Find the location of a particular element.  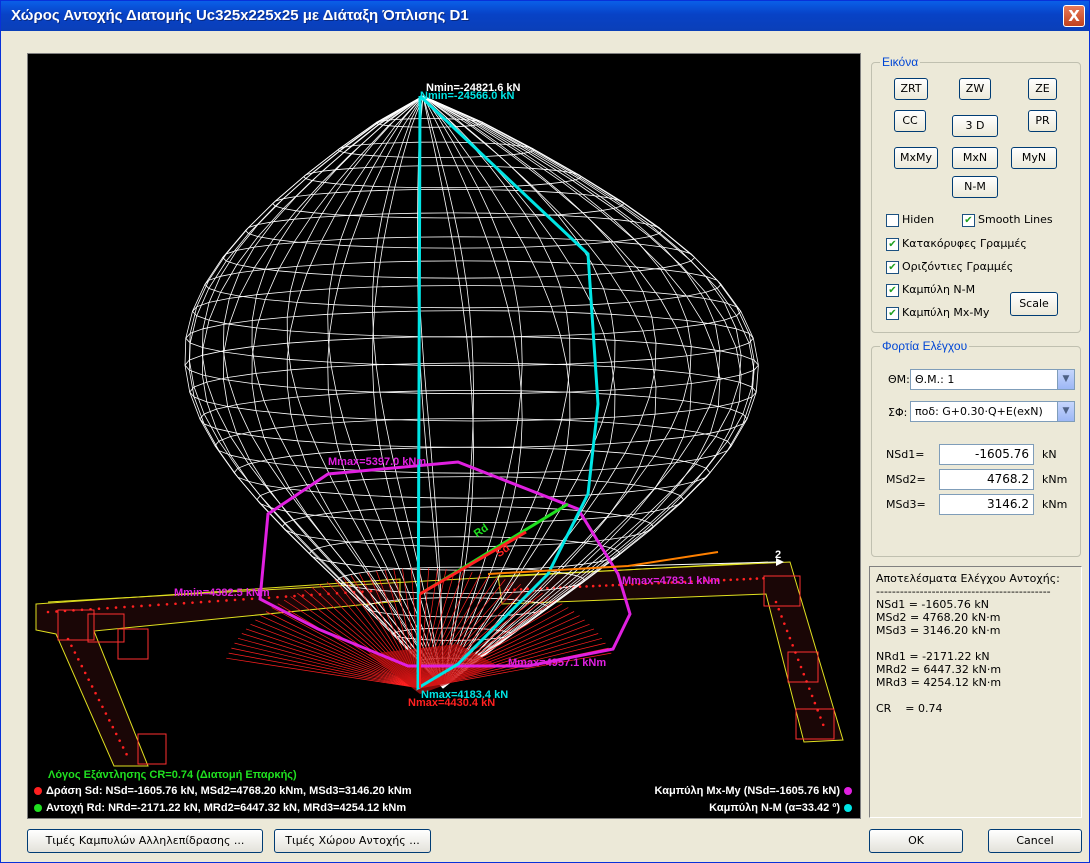

mxmy-button: MxMy is located at coordinates (916, 158).